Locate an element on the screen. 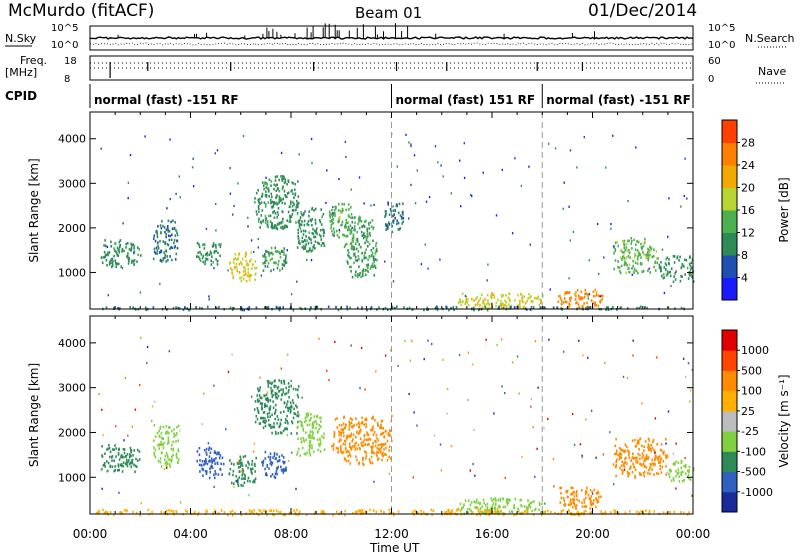 The height and width of the screenshot is (554, 800). colorbar-segment is located at coordinates (729, 502).